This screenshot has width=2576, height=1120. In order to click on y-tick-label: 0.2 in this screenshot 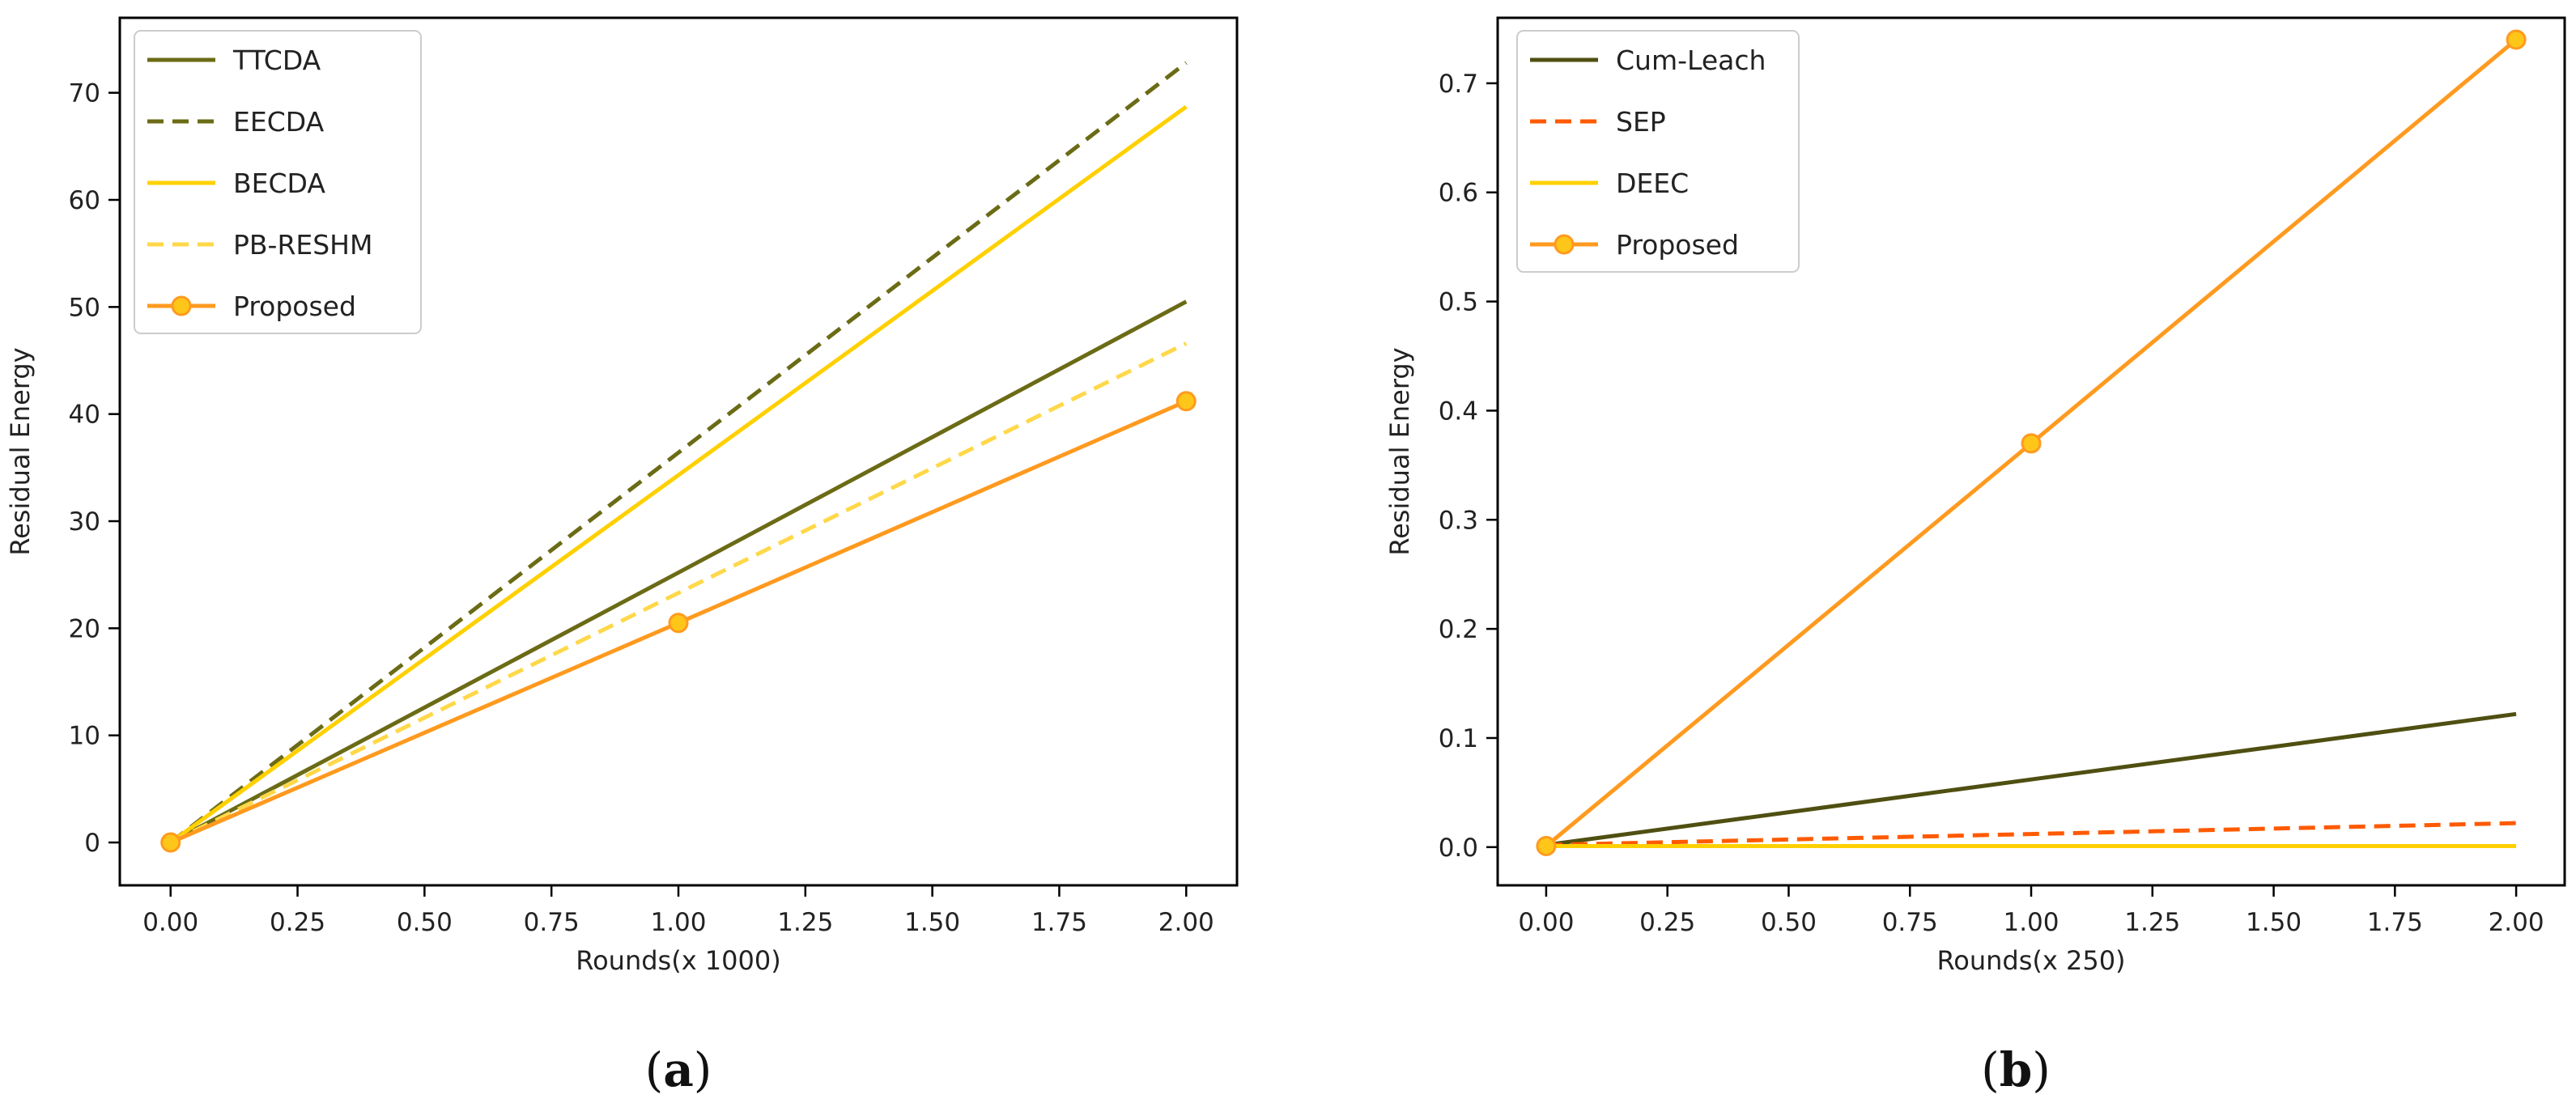, I will do `click(1458, 629)`.